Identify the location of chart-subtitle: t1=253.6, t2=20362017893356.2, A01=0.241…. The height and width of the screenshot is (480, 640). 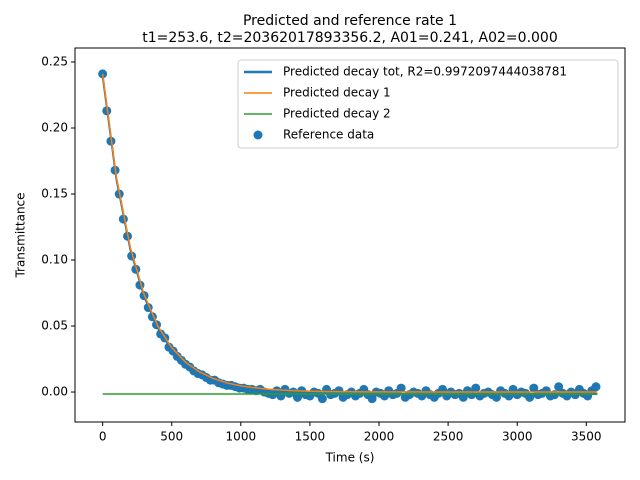
(350, 38).